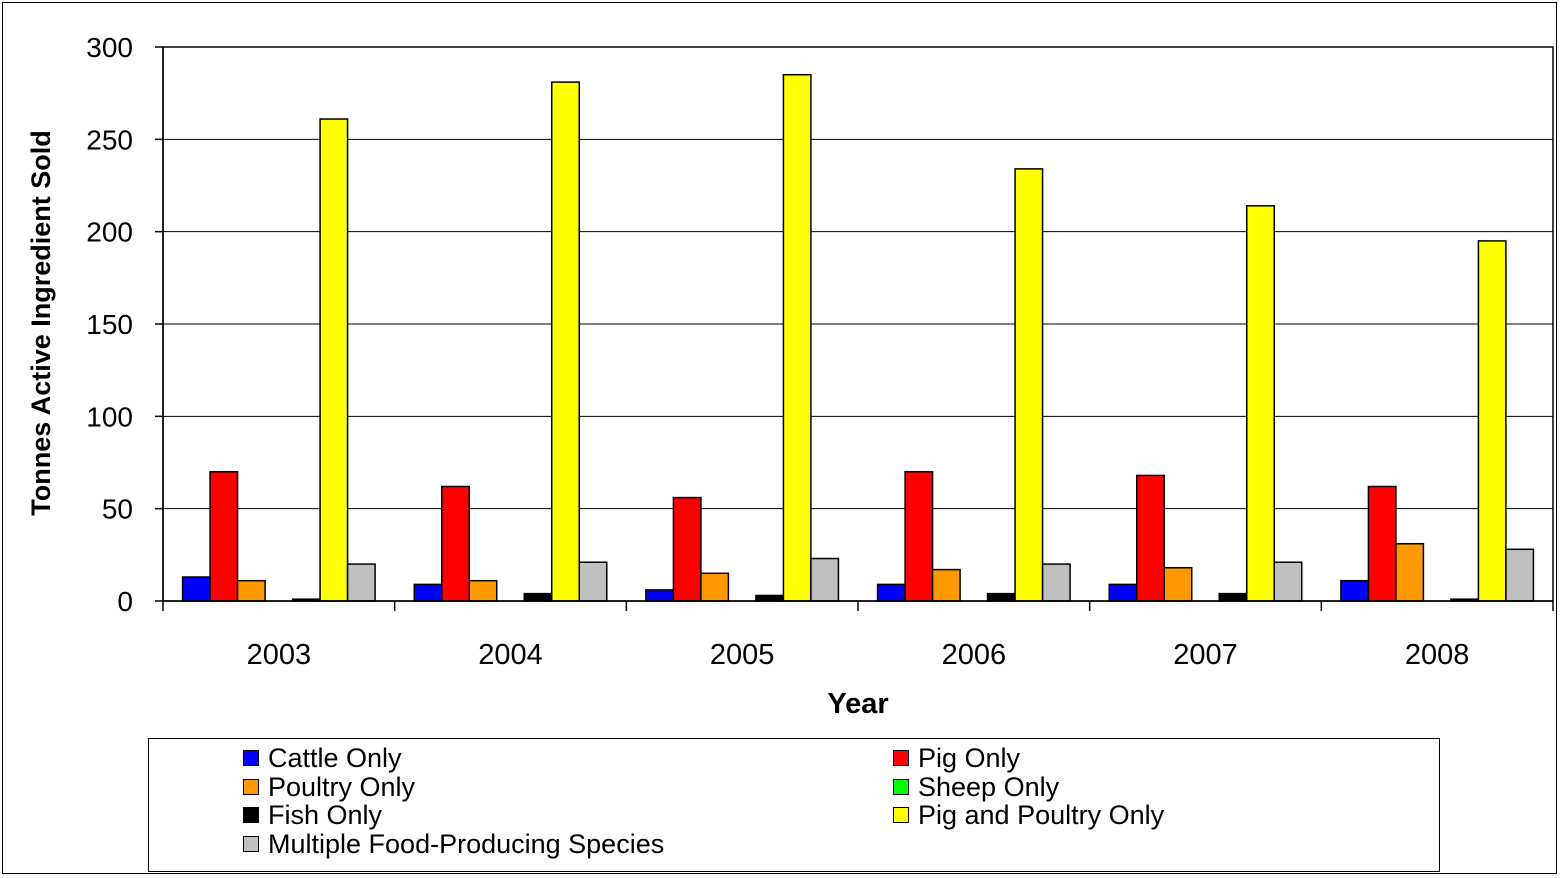 This screenshot has width=1561, height=878. What do you see at coordinates (1178, 584) in the screenshot?
I see `bar-poultry-only-2007` at bounding box center [1178, 584].